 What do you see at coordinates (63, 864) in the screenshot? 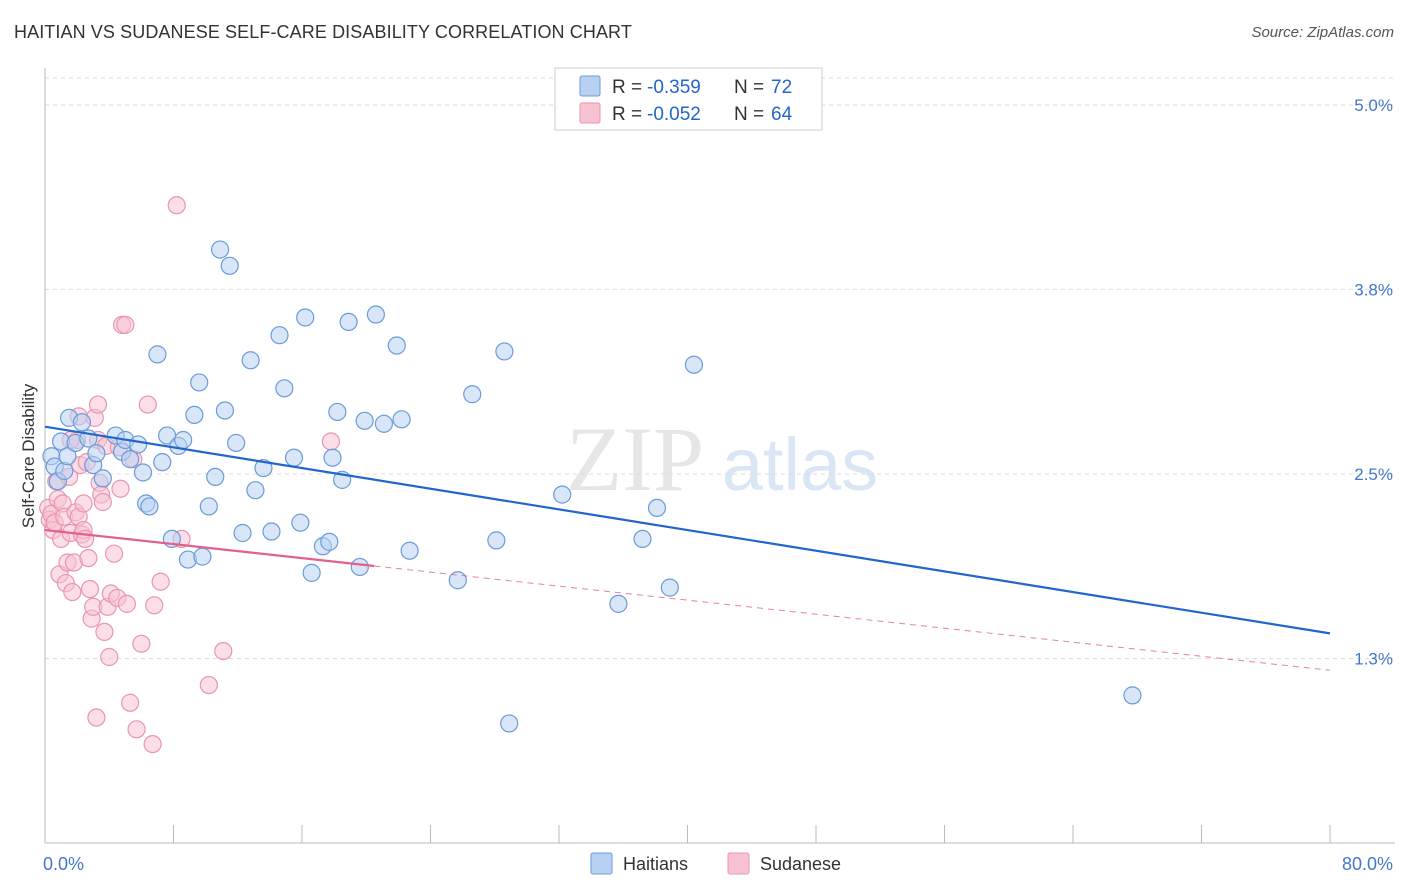
I see `x-tick-label-0: 0.0%` at bounding box center [63, 864].